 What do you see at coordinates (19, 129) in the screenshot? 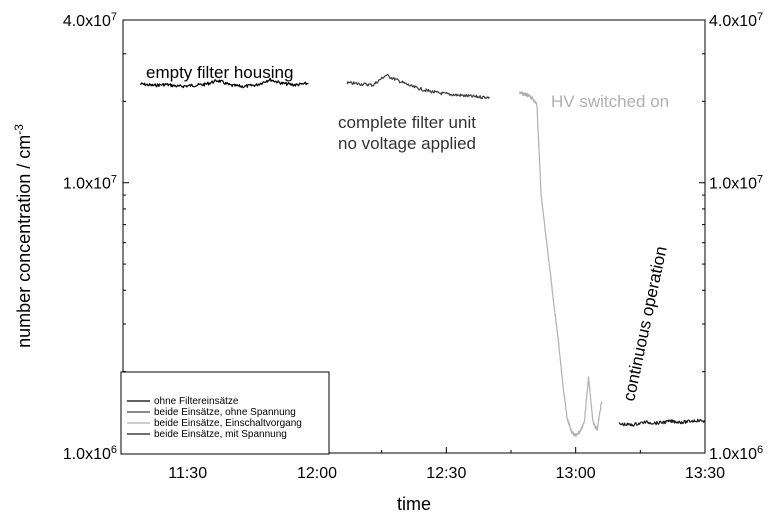
I see `y-axis-title-exponent: -3` at bounding box center [19, 129].